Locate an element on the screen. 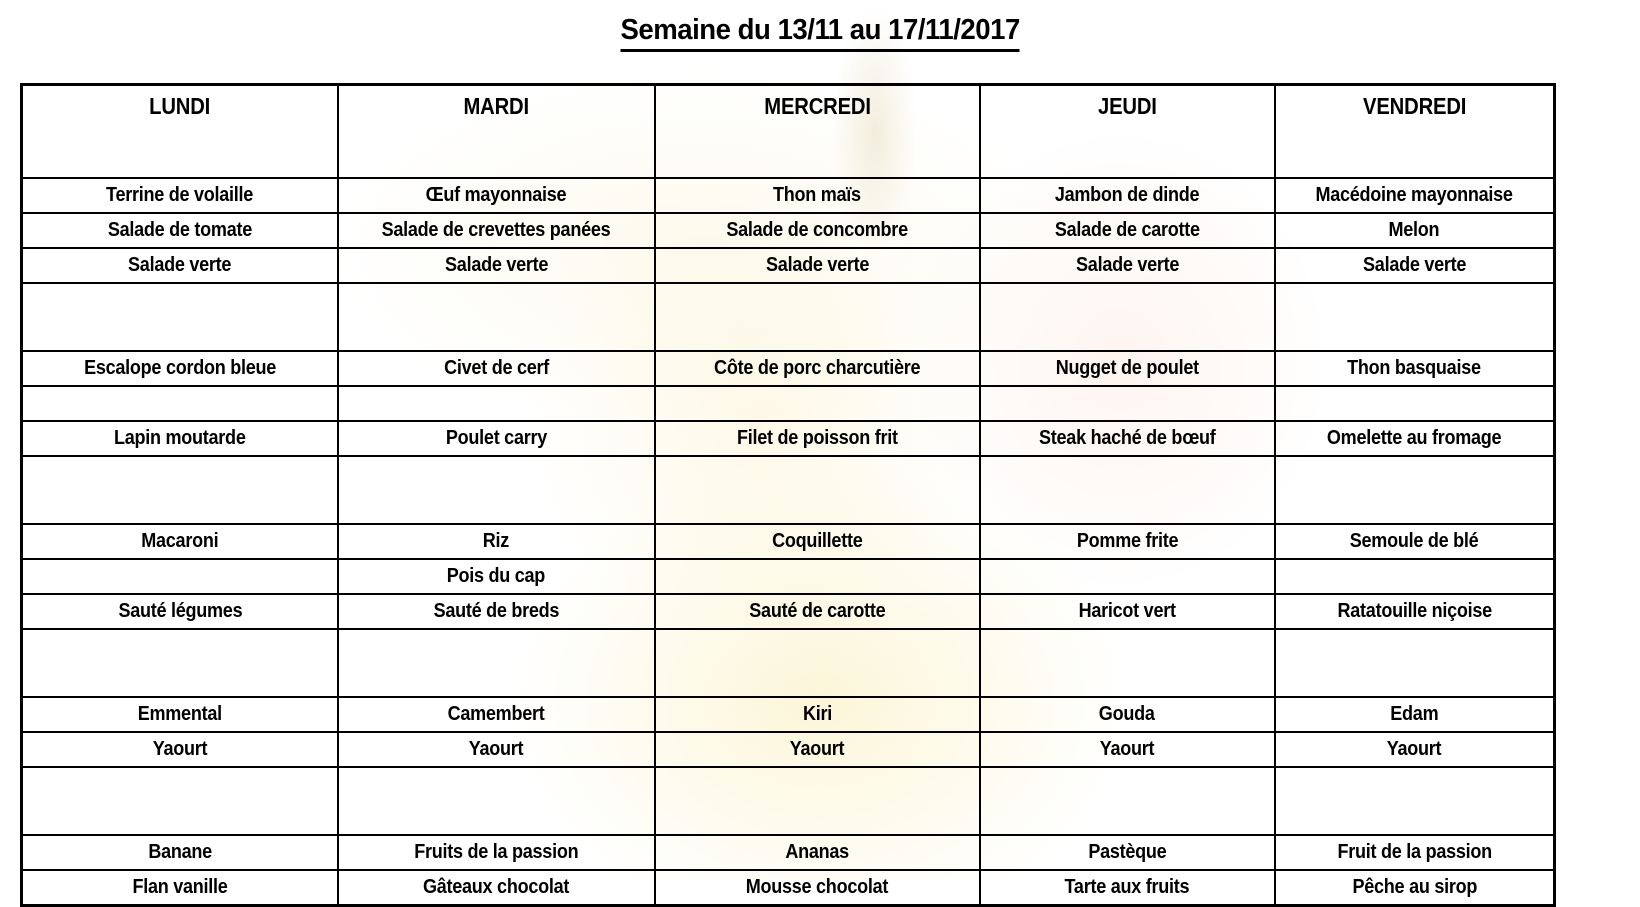 The height and width of the screenshot is (907, 1640). menu-item-text: Salade de carotte is located at coordinates (1127, 229).